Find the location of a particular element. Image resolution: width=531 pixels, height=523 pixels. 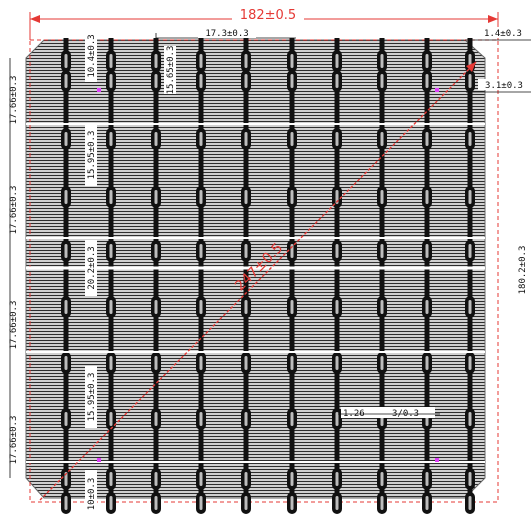

pitch-label-bg is located at coordinates (227, 32).